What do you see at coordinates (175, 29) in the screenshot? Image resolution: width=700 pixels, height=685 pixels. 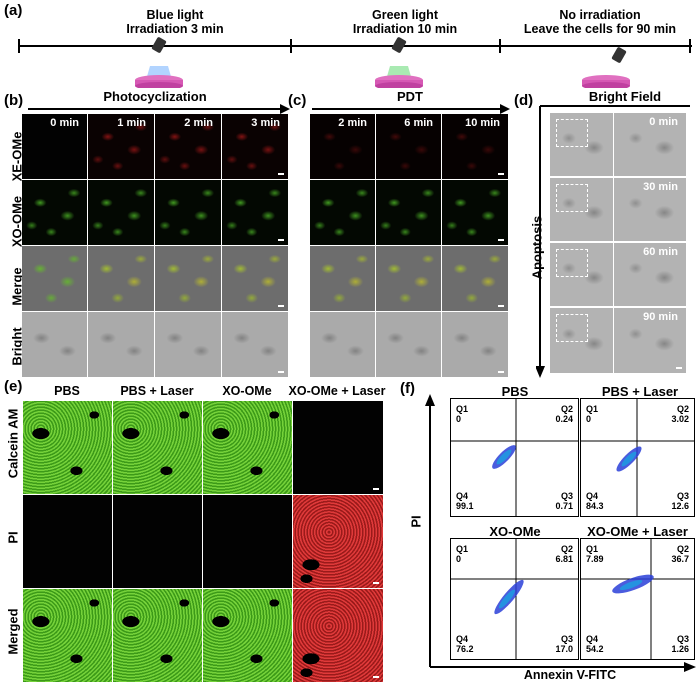 I see `step1-line2: Irradiation 3 min` at bounding box center [175, 29].